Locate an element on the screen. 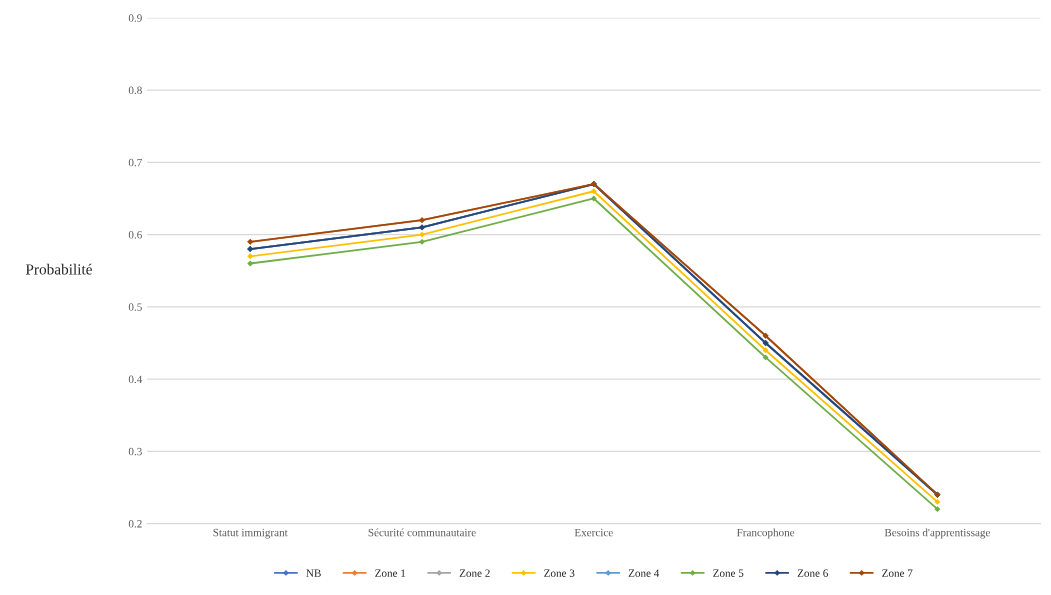 The height and width of the screenshot is (595, 1051). legend-label: Zone 2 is located at coordinates (474, 573).